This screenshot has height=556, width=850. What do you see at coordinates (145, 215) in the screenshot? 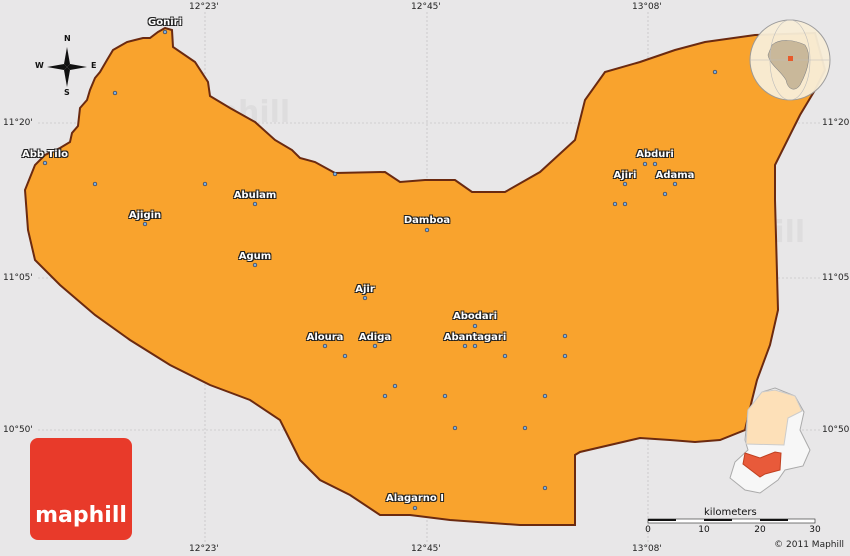
I see `city-label: Ajigin` at bounding box center [145, 215].